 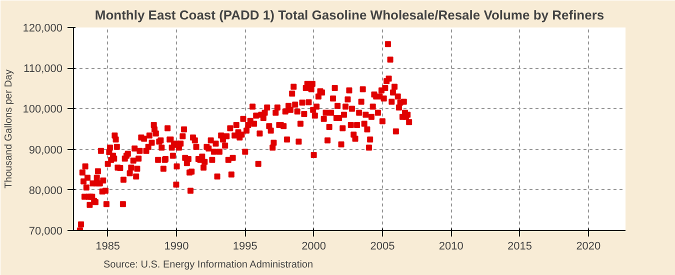 I want to click on y-tick-label: 90,000, so click(x=45, y=150).